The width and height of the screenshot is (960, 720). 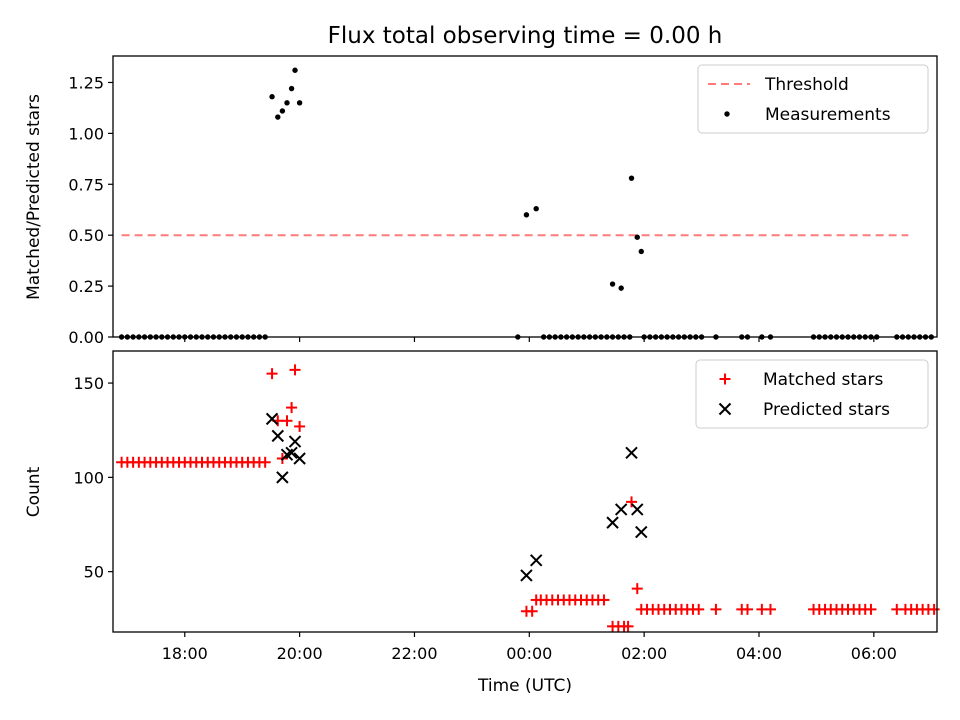 I want to click on y-tick-label: 0.75, so click(x=86, y=184).